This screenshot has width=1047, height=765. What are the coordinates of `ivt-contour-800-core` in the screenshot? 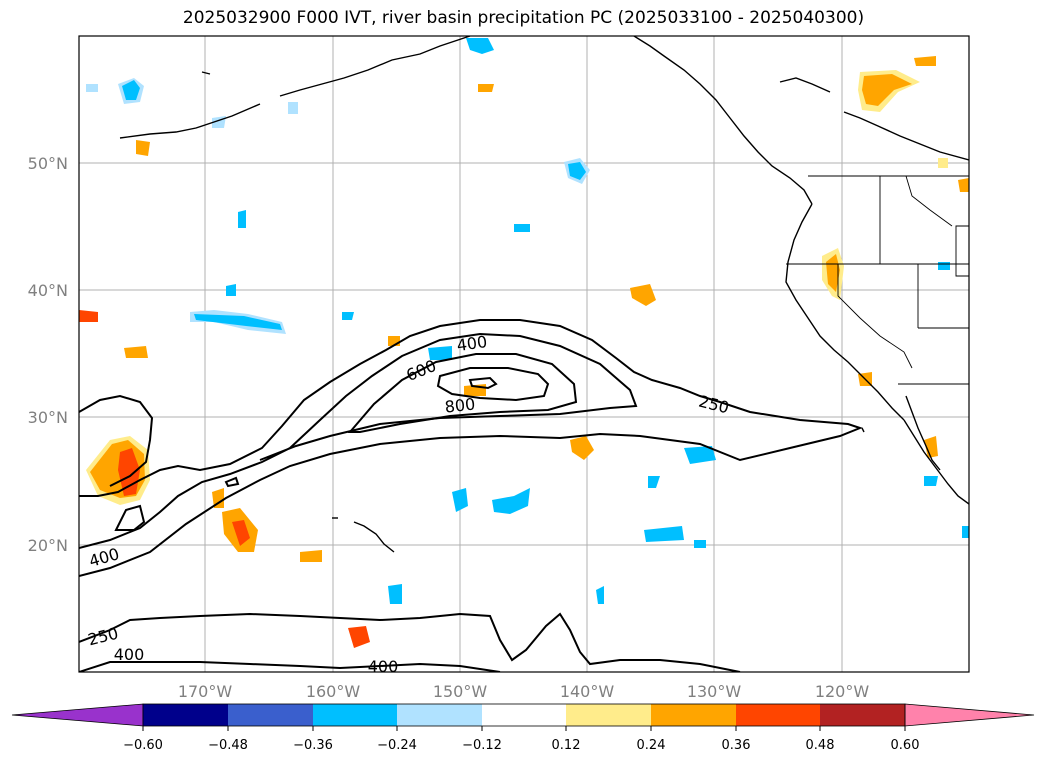 It's located at (483, 383).